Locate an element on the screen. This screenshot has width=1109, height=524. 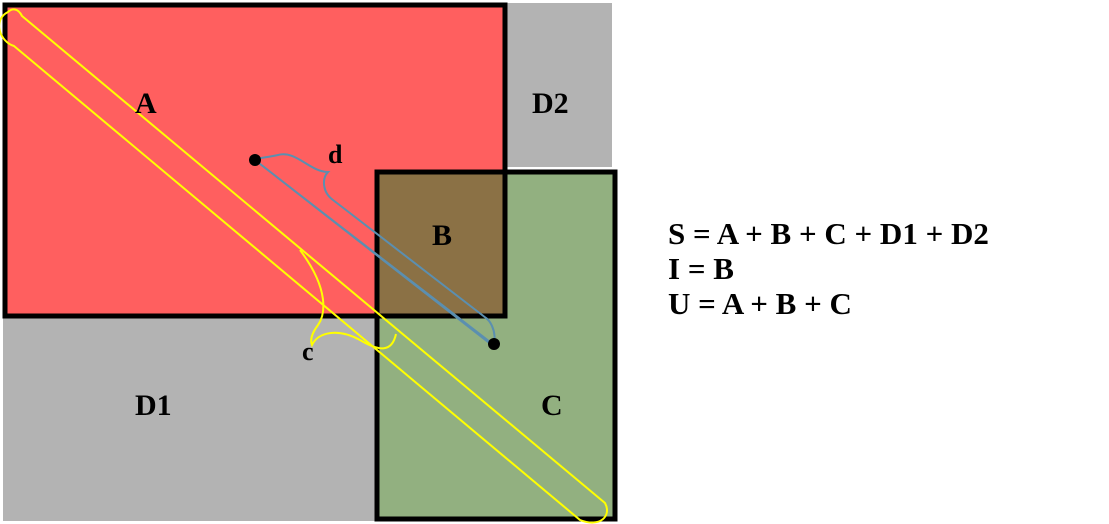
box-a-border-over-b is located at coordinates (442, 245).